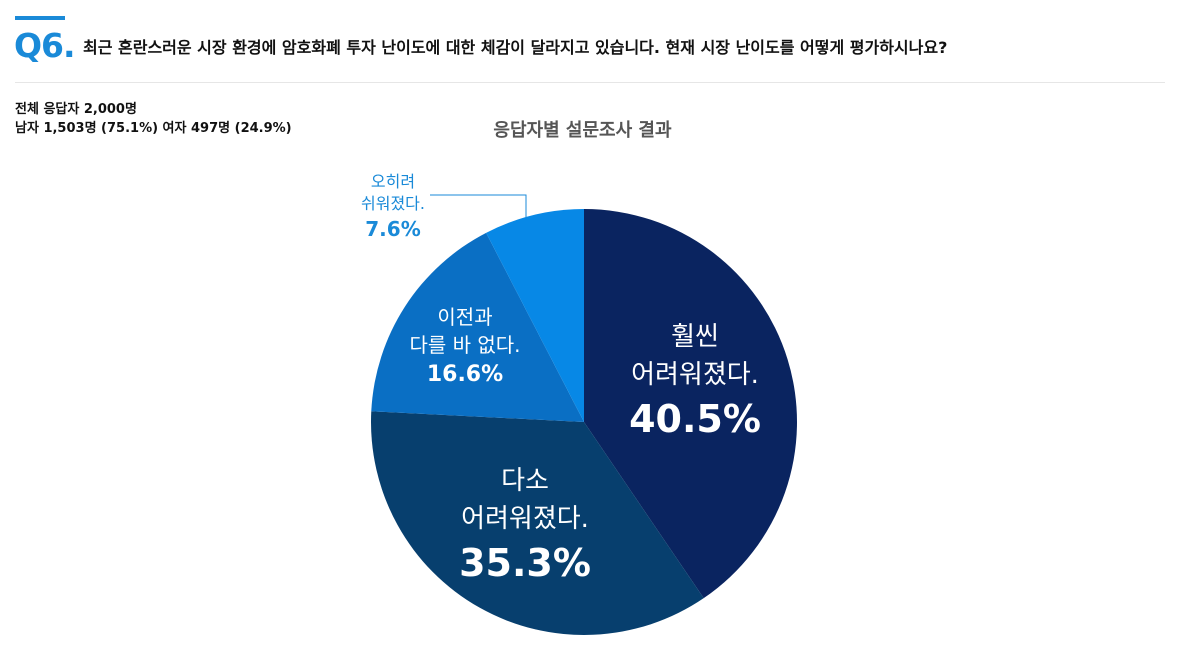 This screenshot has height=649, width=1178. I want to click on chart-title: 응답자별 설문조사 결과, so click(582, 130).